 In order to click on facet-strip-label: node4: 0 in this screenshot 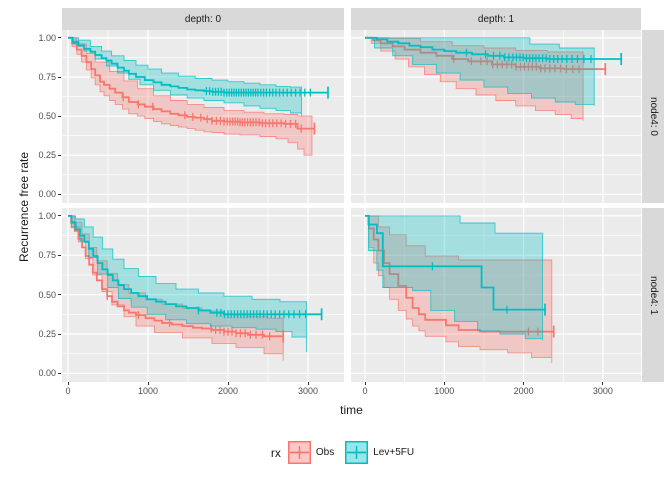, I will do `click(653, 116)`.